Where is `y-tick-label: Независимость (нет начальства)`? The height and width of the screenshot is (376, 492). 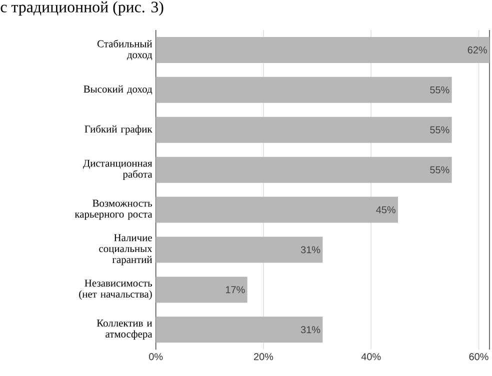
y-tick-label: Независимость (нет начальства) is located at coordinates (115, 290).